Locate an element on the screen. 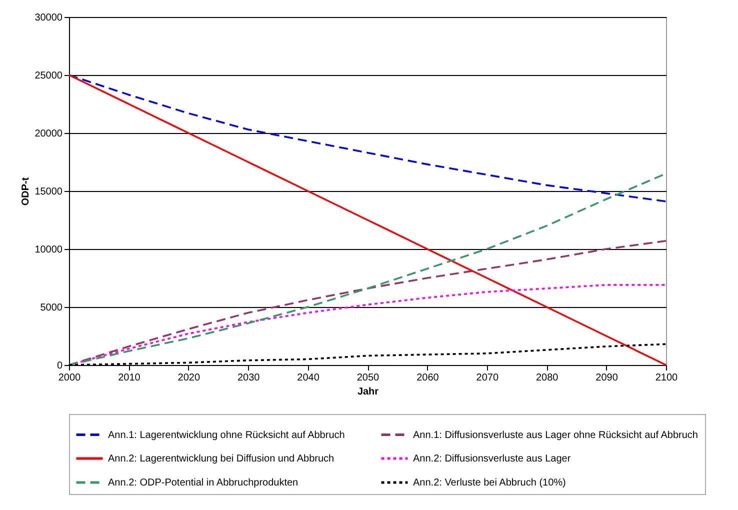 This screenshot has height=510, width=738. x-tick-label: 2020 is located at coordinates (189, 378).